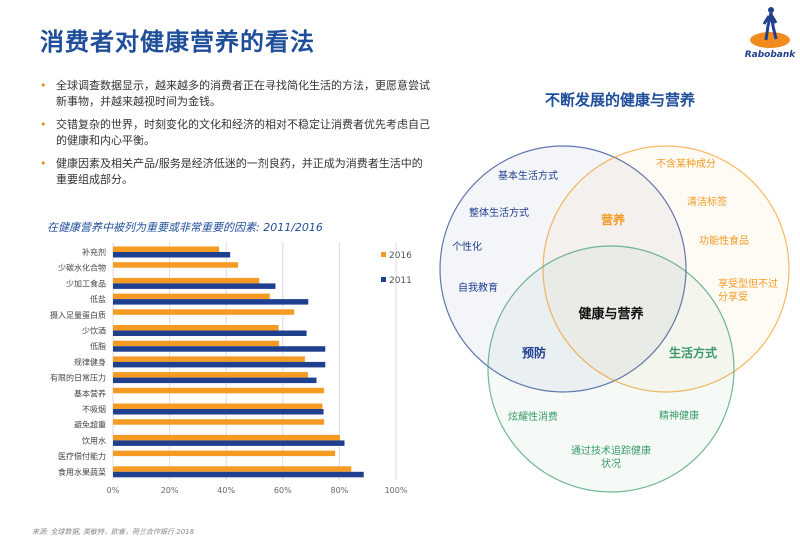  What do you see at coordinates (78, 378) in the screenshot?
I see `category-label: 有限的日常压力` at bounding box center [78, 378].